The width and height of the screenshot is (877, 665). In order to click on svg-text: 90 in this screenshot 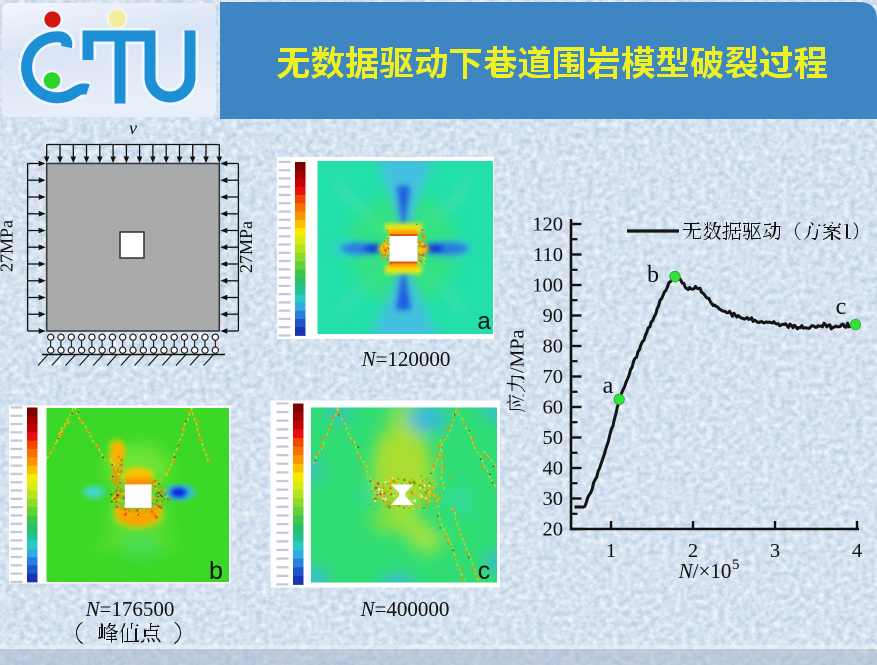, I will do `click(553, 316)`.